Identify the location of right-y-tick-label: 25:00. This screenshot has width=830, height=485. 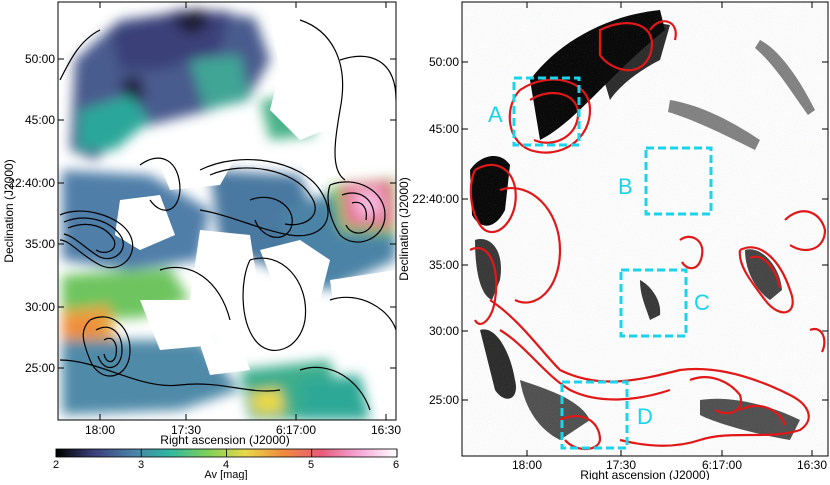
(444, 400).